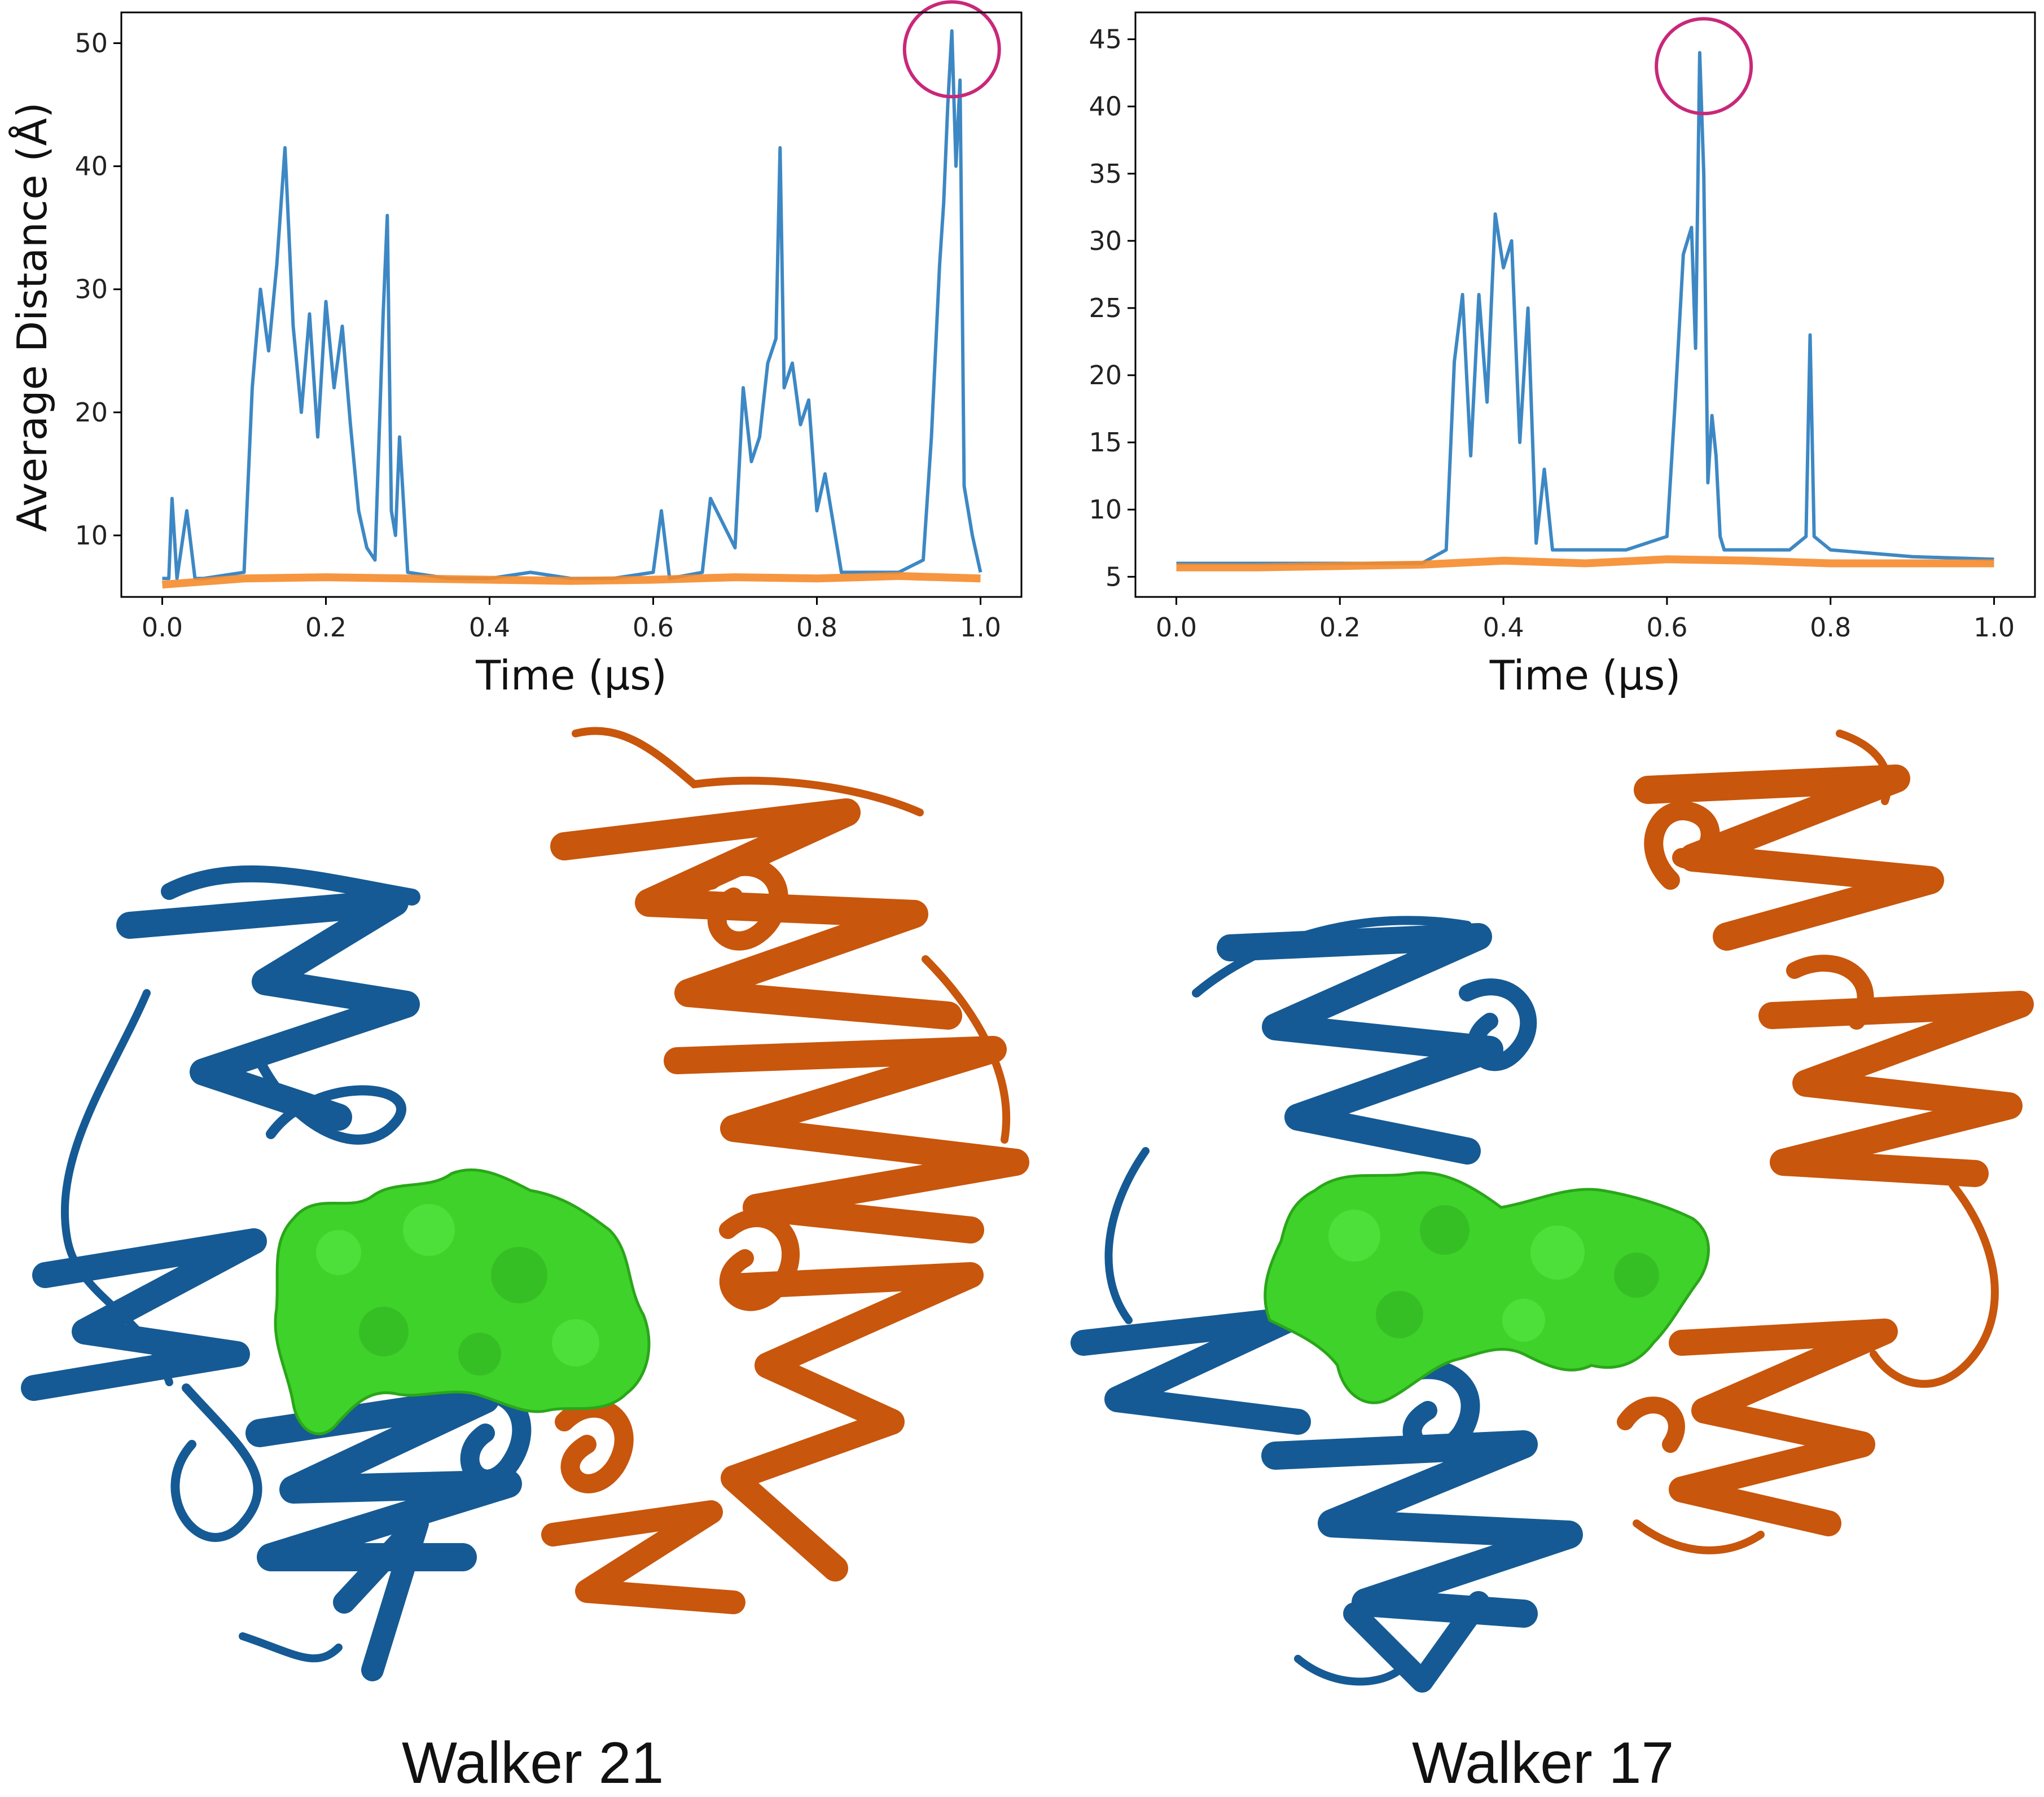 The image size is (2044, 1797). Describe the element at coordinates (1114, 576) in the screenshot. I see `y-tick-label: 5` at that location.